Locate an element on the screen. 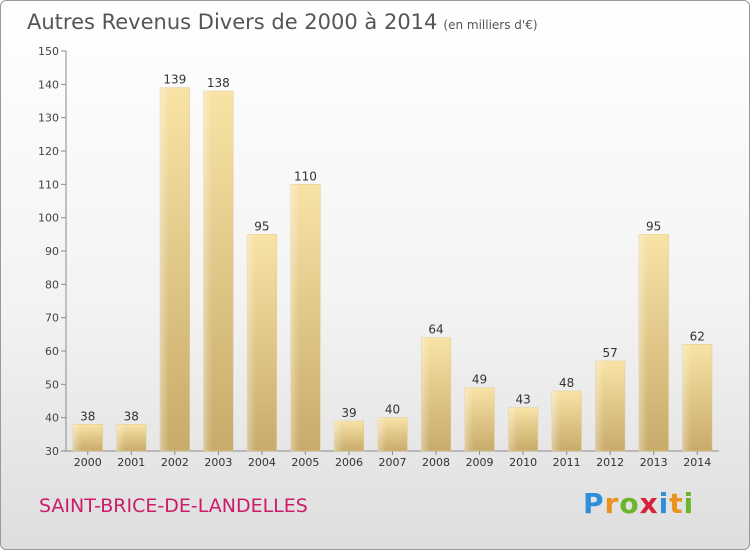 The image size is (750, 550). bar-value-label: 110 is located at coordinates (305, 176).